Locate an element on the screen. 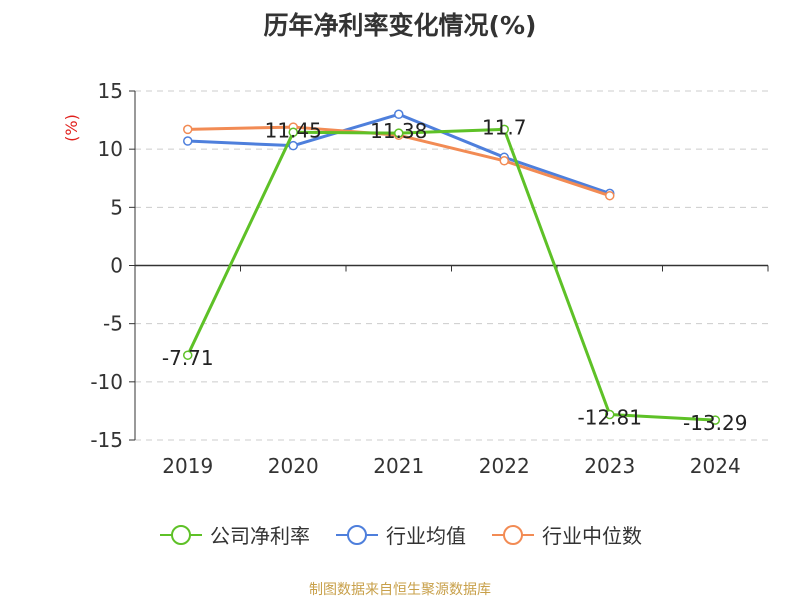  data-label: 11.45 is located at coordinates (293, 130).